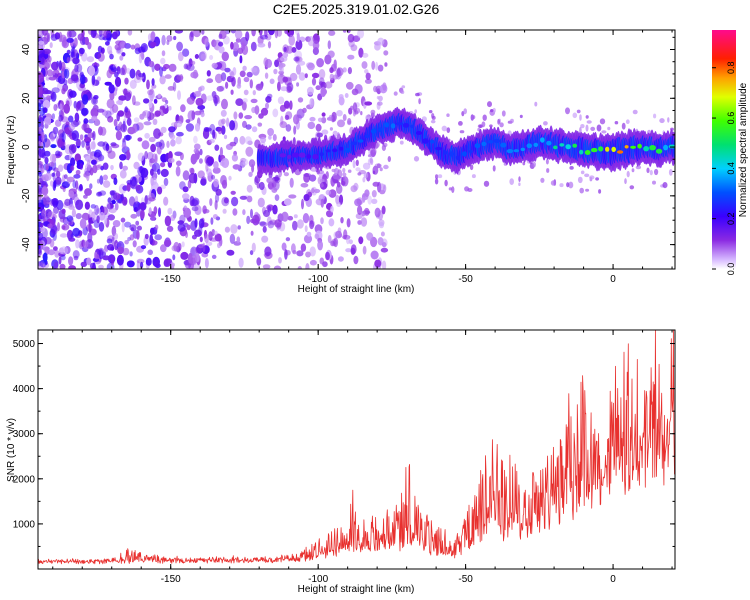 Image resolution: width=750 pixels, height=600 pixels. What do you see at coordinates (613, 279) in the screenshot?
I see `x-tick-label: 0` at bounding box center [613, 279].